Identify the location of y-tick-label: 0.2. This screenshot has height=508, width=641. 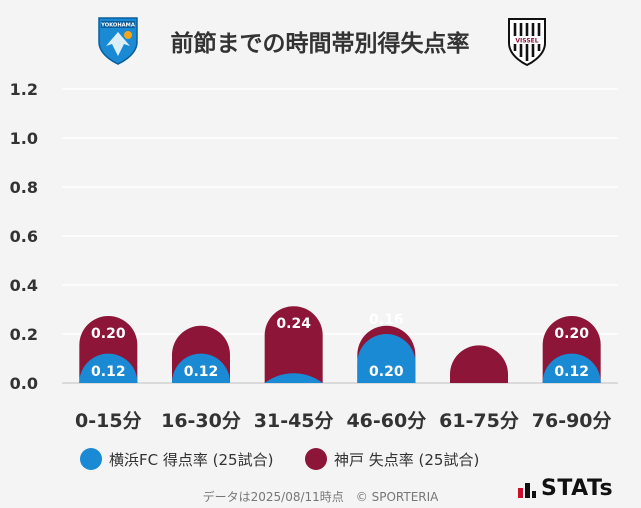
(24, 334).